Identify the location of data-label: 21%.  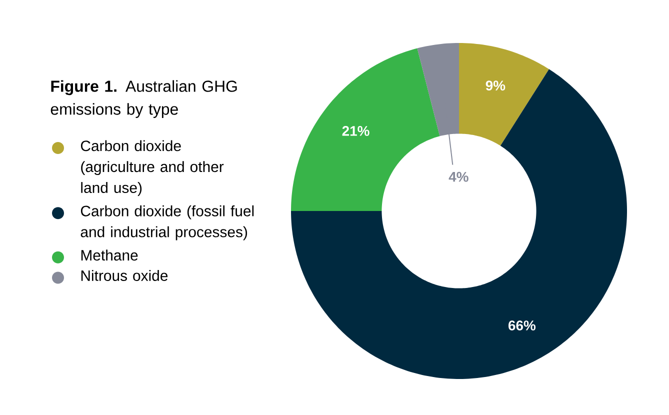
(356, 131).